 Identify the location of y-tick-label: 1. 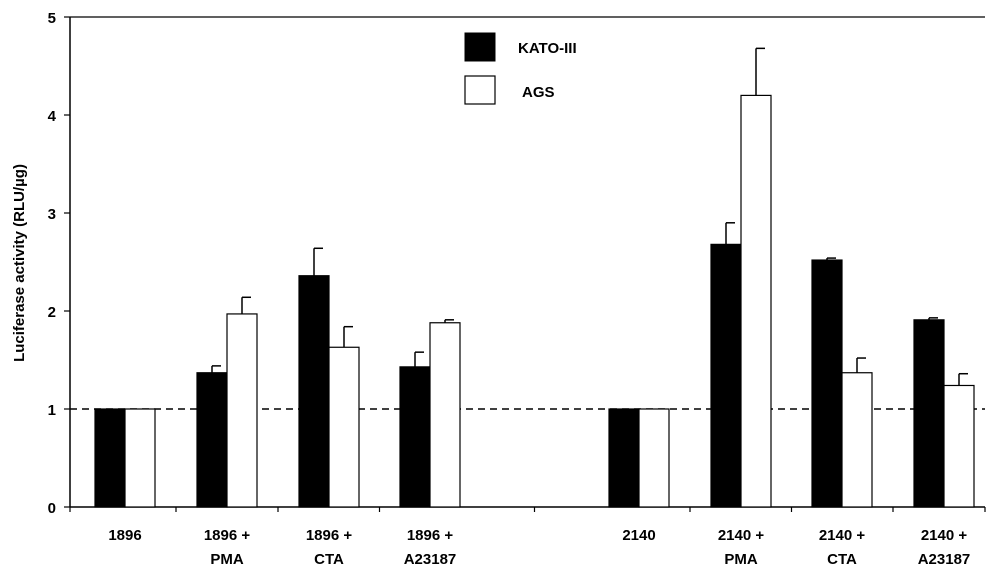
(52, 410).